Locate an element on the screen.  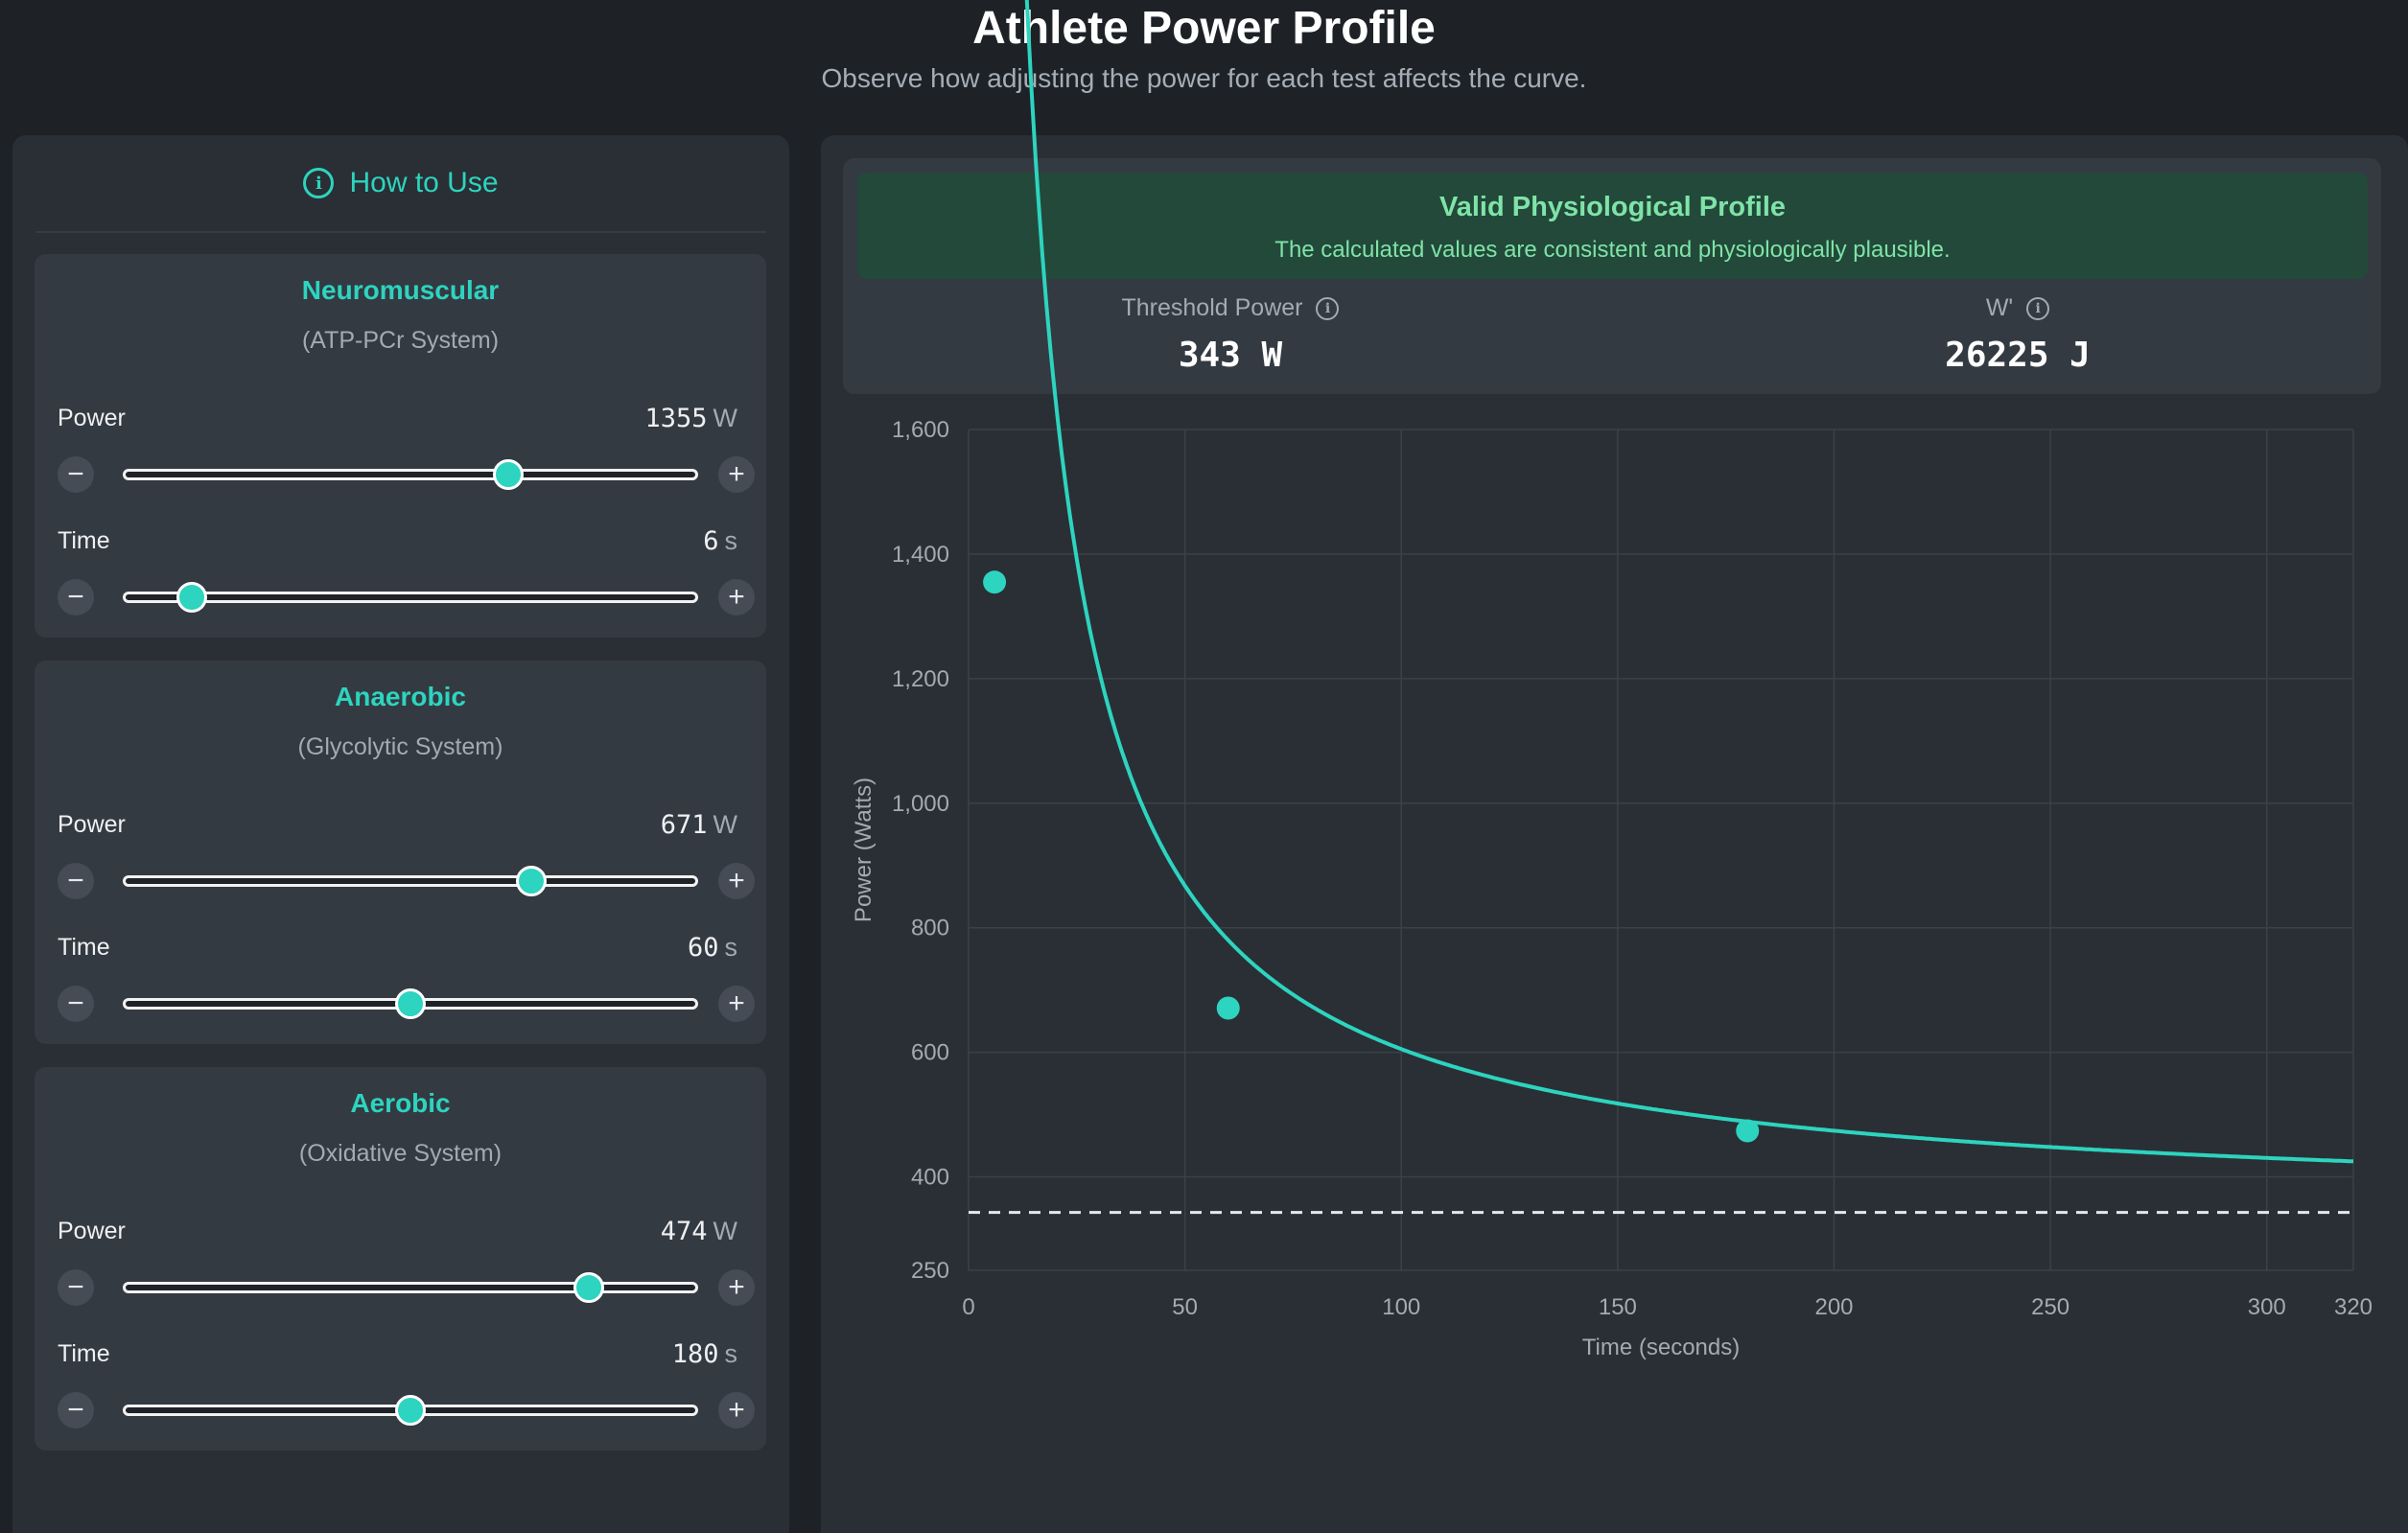
status-title: Valid Physiological Profile is located at coordinates (1613, 207).